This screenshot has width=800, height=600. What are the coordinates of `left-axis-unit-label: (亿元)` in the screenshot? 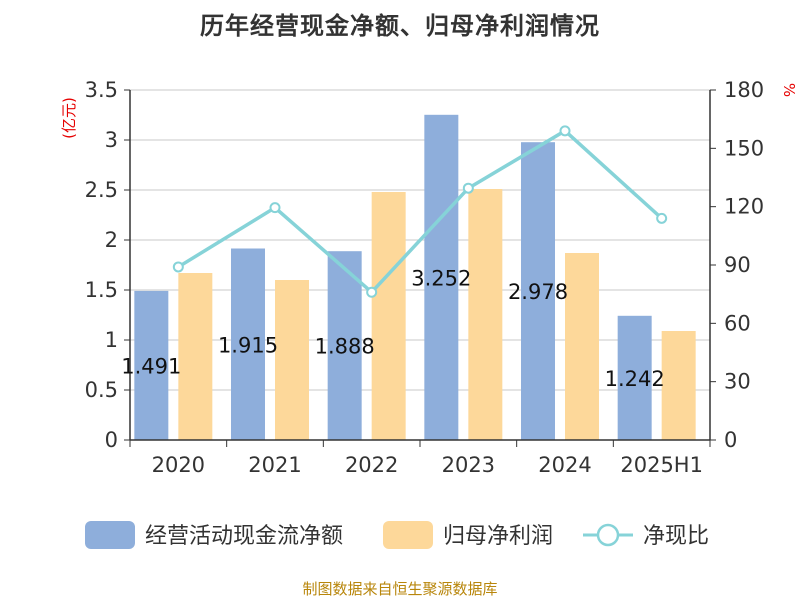 It's located at (69, 118).